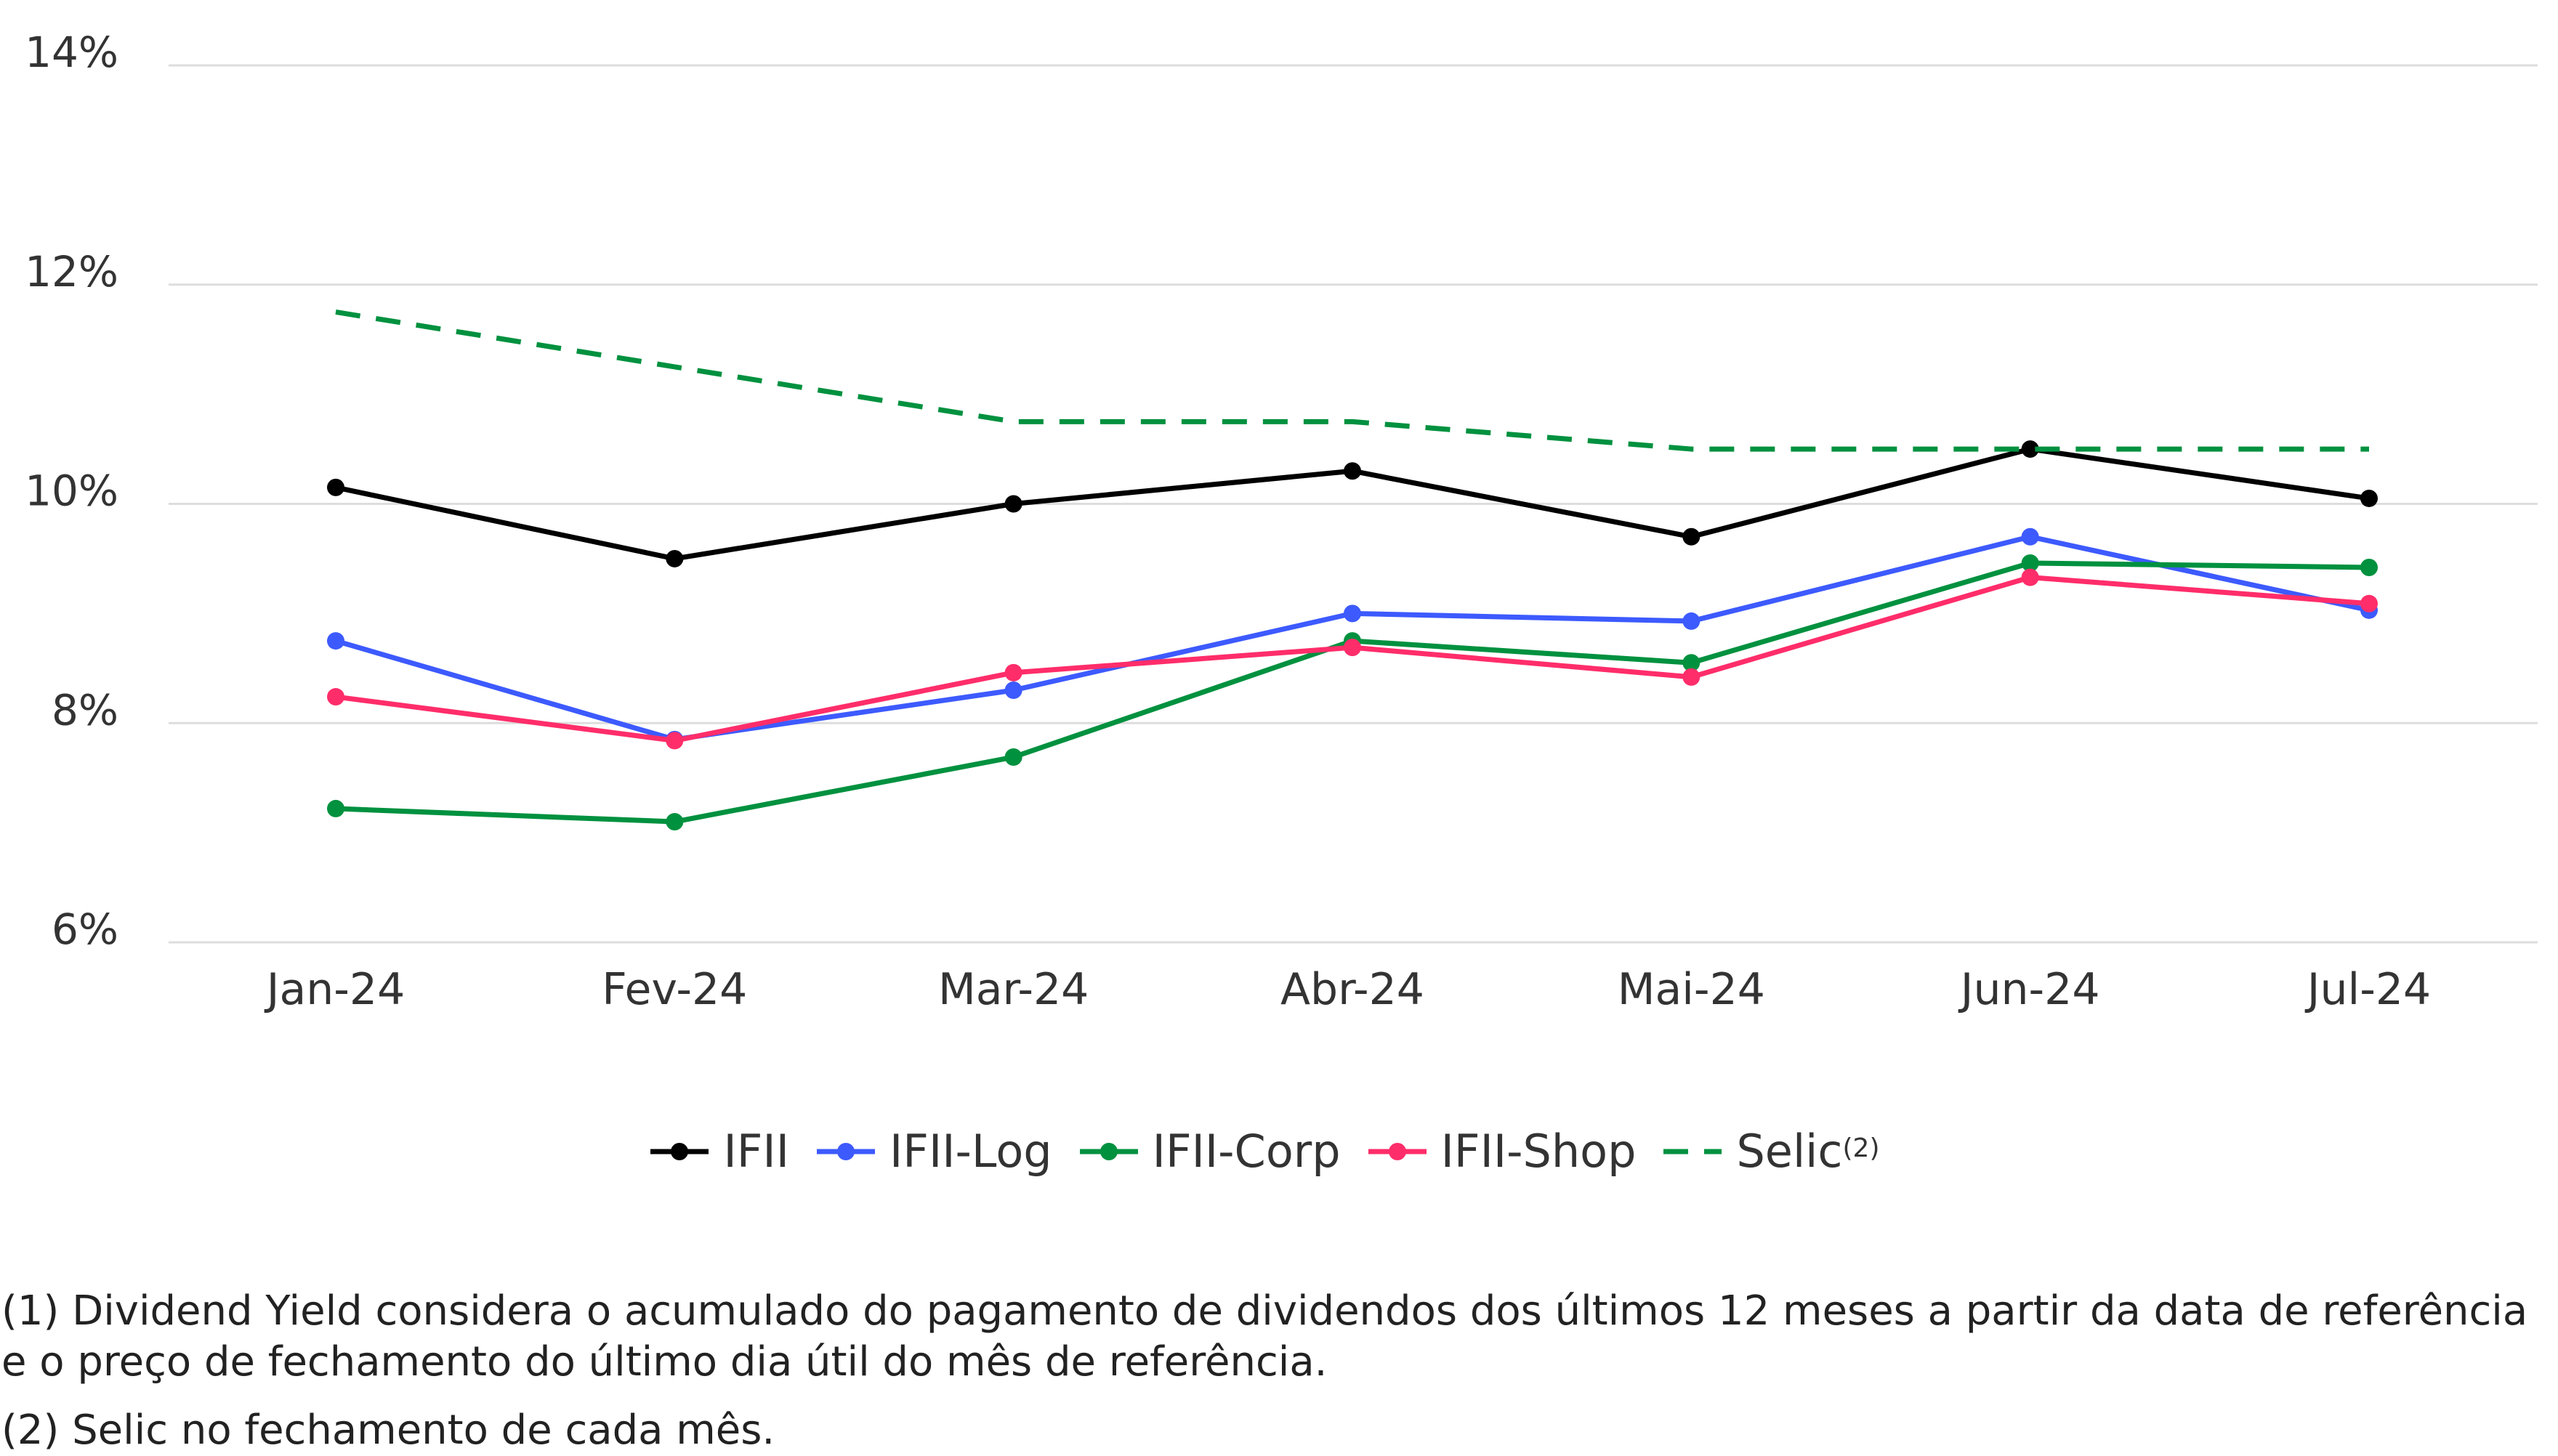 The width and height of the screenshot is (2558, 1456). I want to click on legend-label: IFII-Corp, so click(1246, 1151).